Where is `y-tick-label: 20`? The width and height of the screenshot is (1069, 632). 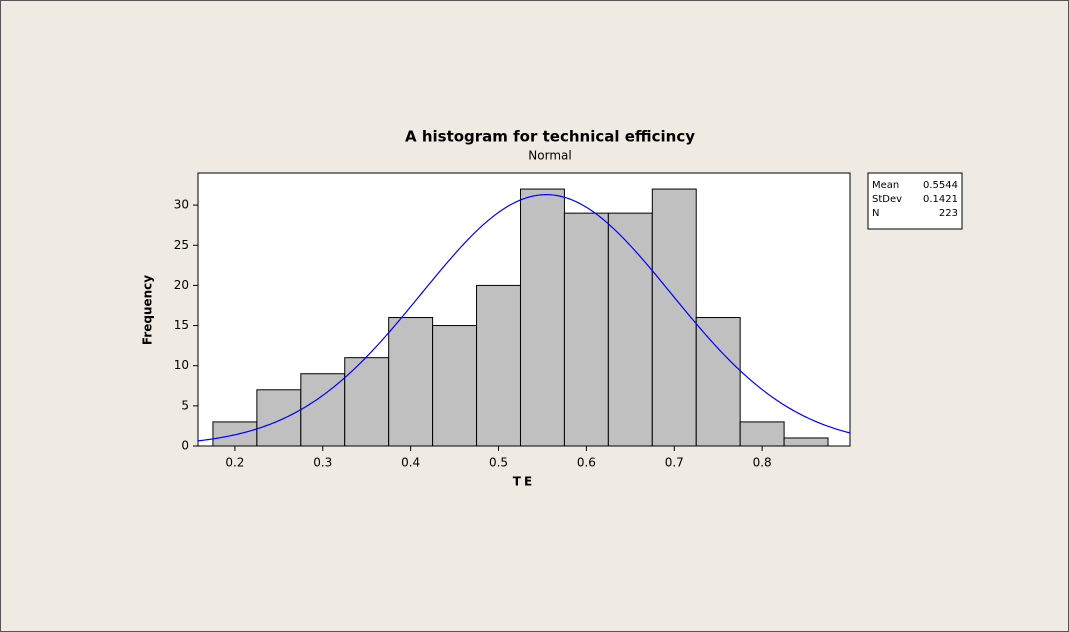 y-tick-label: 20 is located at coordinates (181, 285).